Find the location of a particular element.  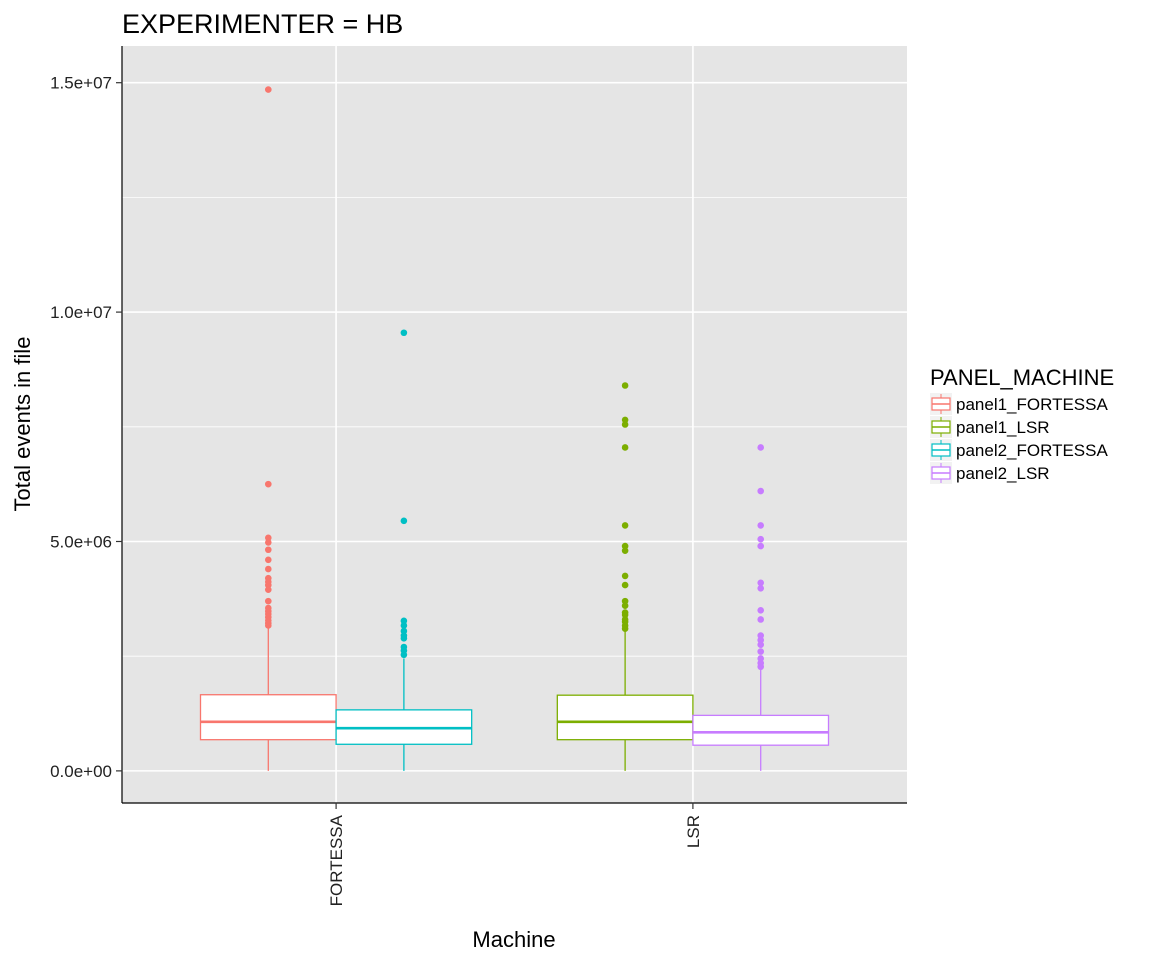

legend-item-panel1_FORTESSA: panel1_FORTESSA is located at coordinates (1019, 404).